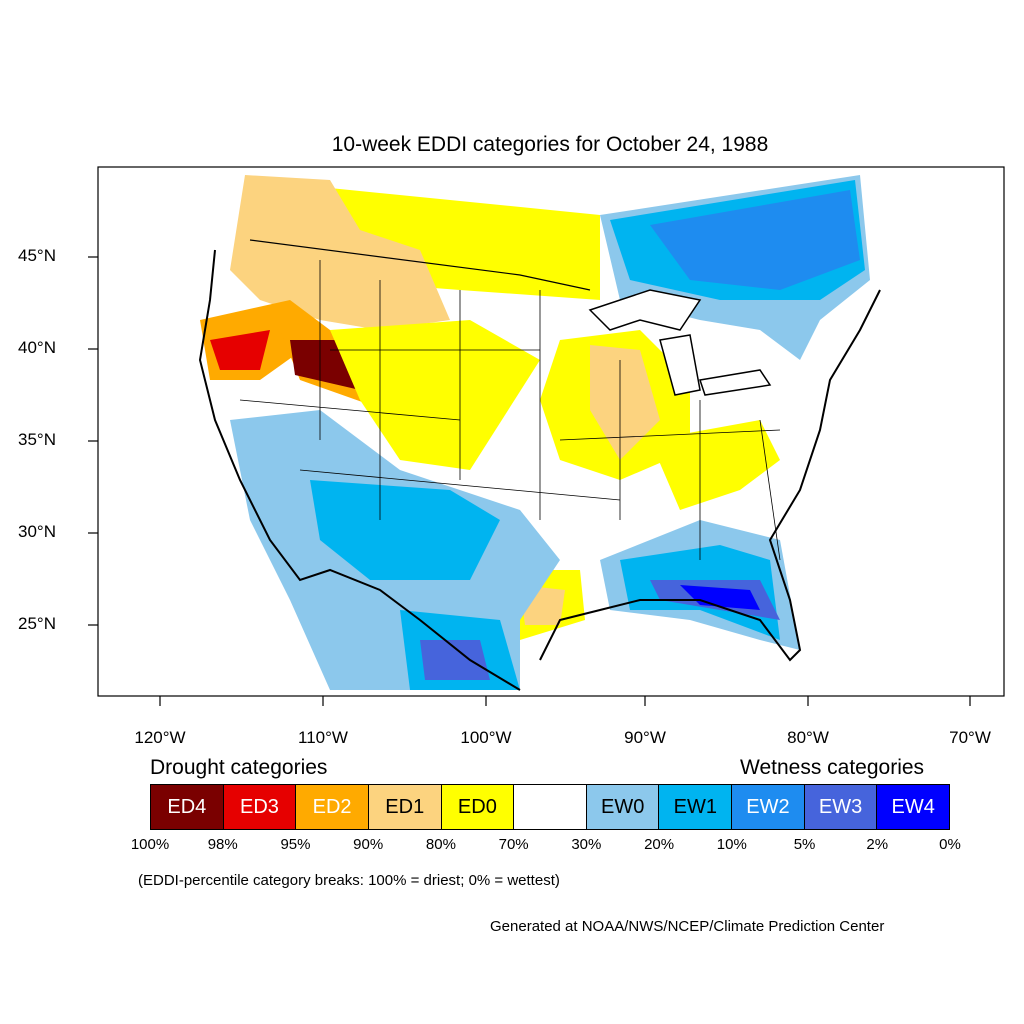 This screenshot has height=1024, width=1024. What do you see at coordinates (645, 310) in the screenshot?
I see `great-lakes` at bounding box center [645, 310].